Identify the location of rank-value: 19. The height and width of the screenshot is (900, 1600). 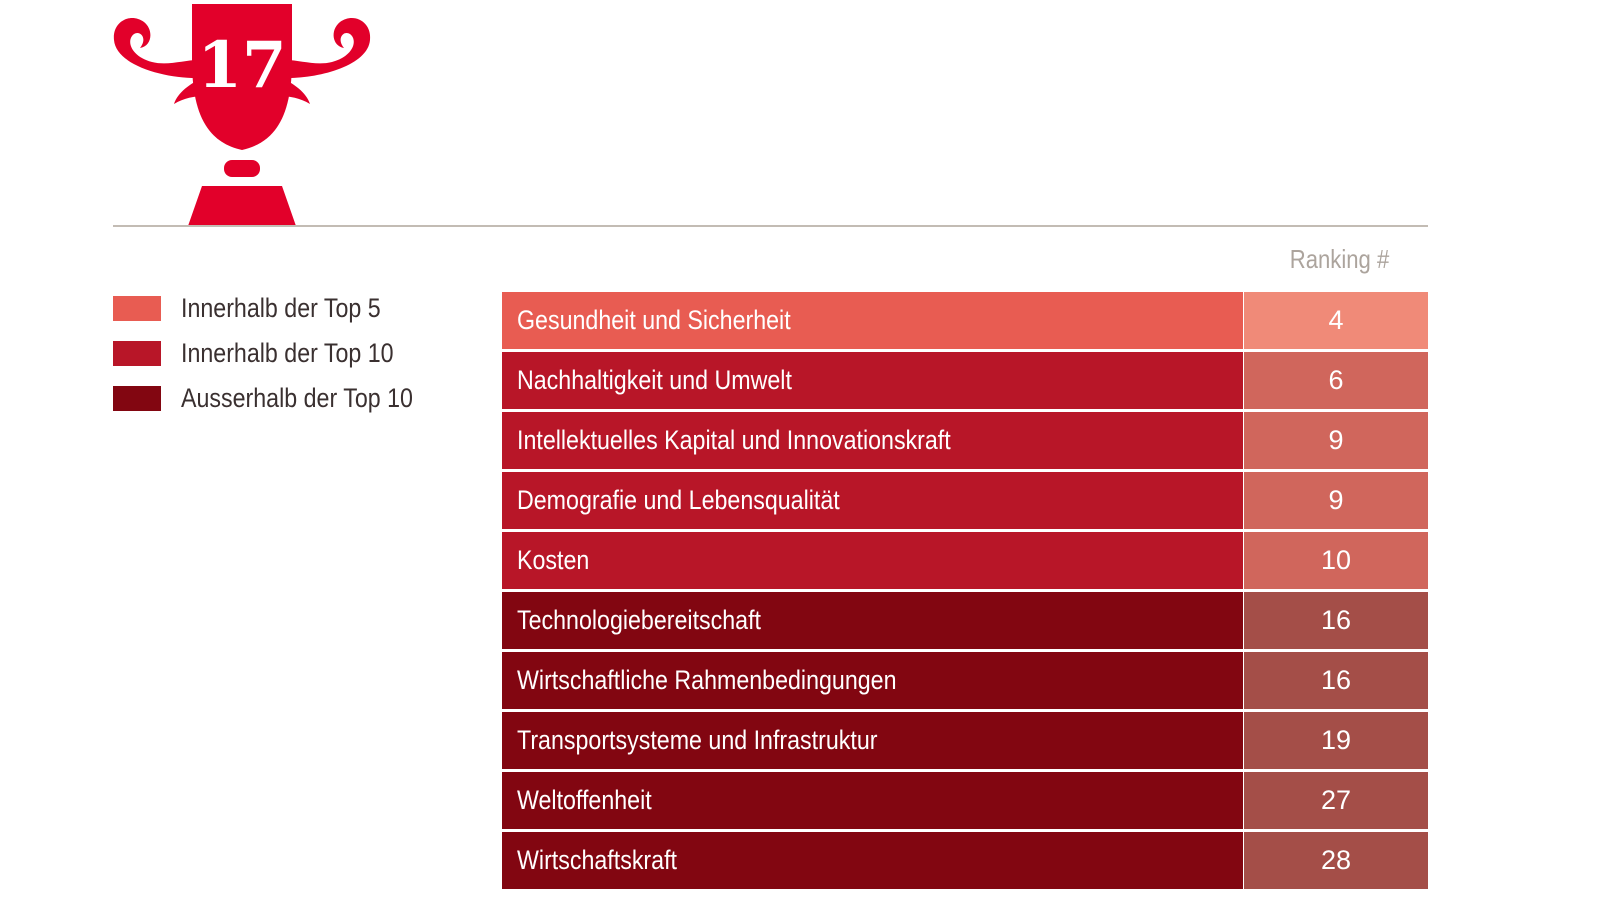
(1336, 740).